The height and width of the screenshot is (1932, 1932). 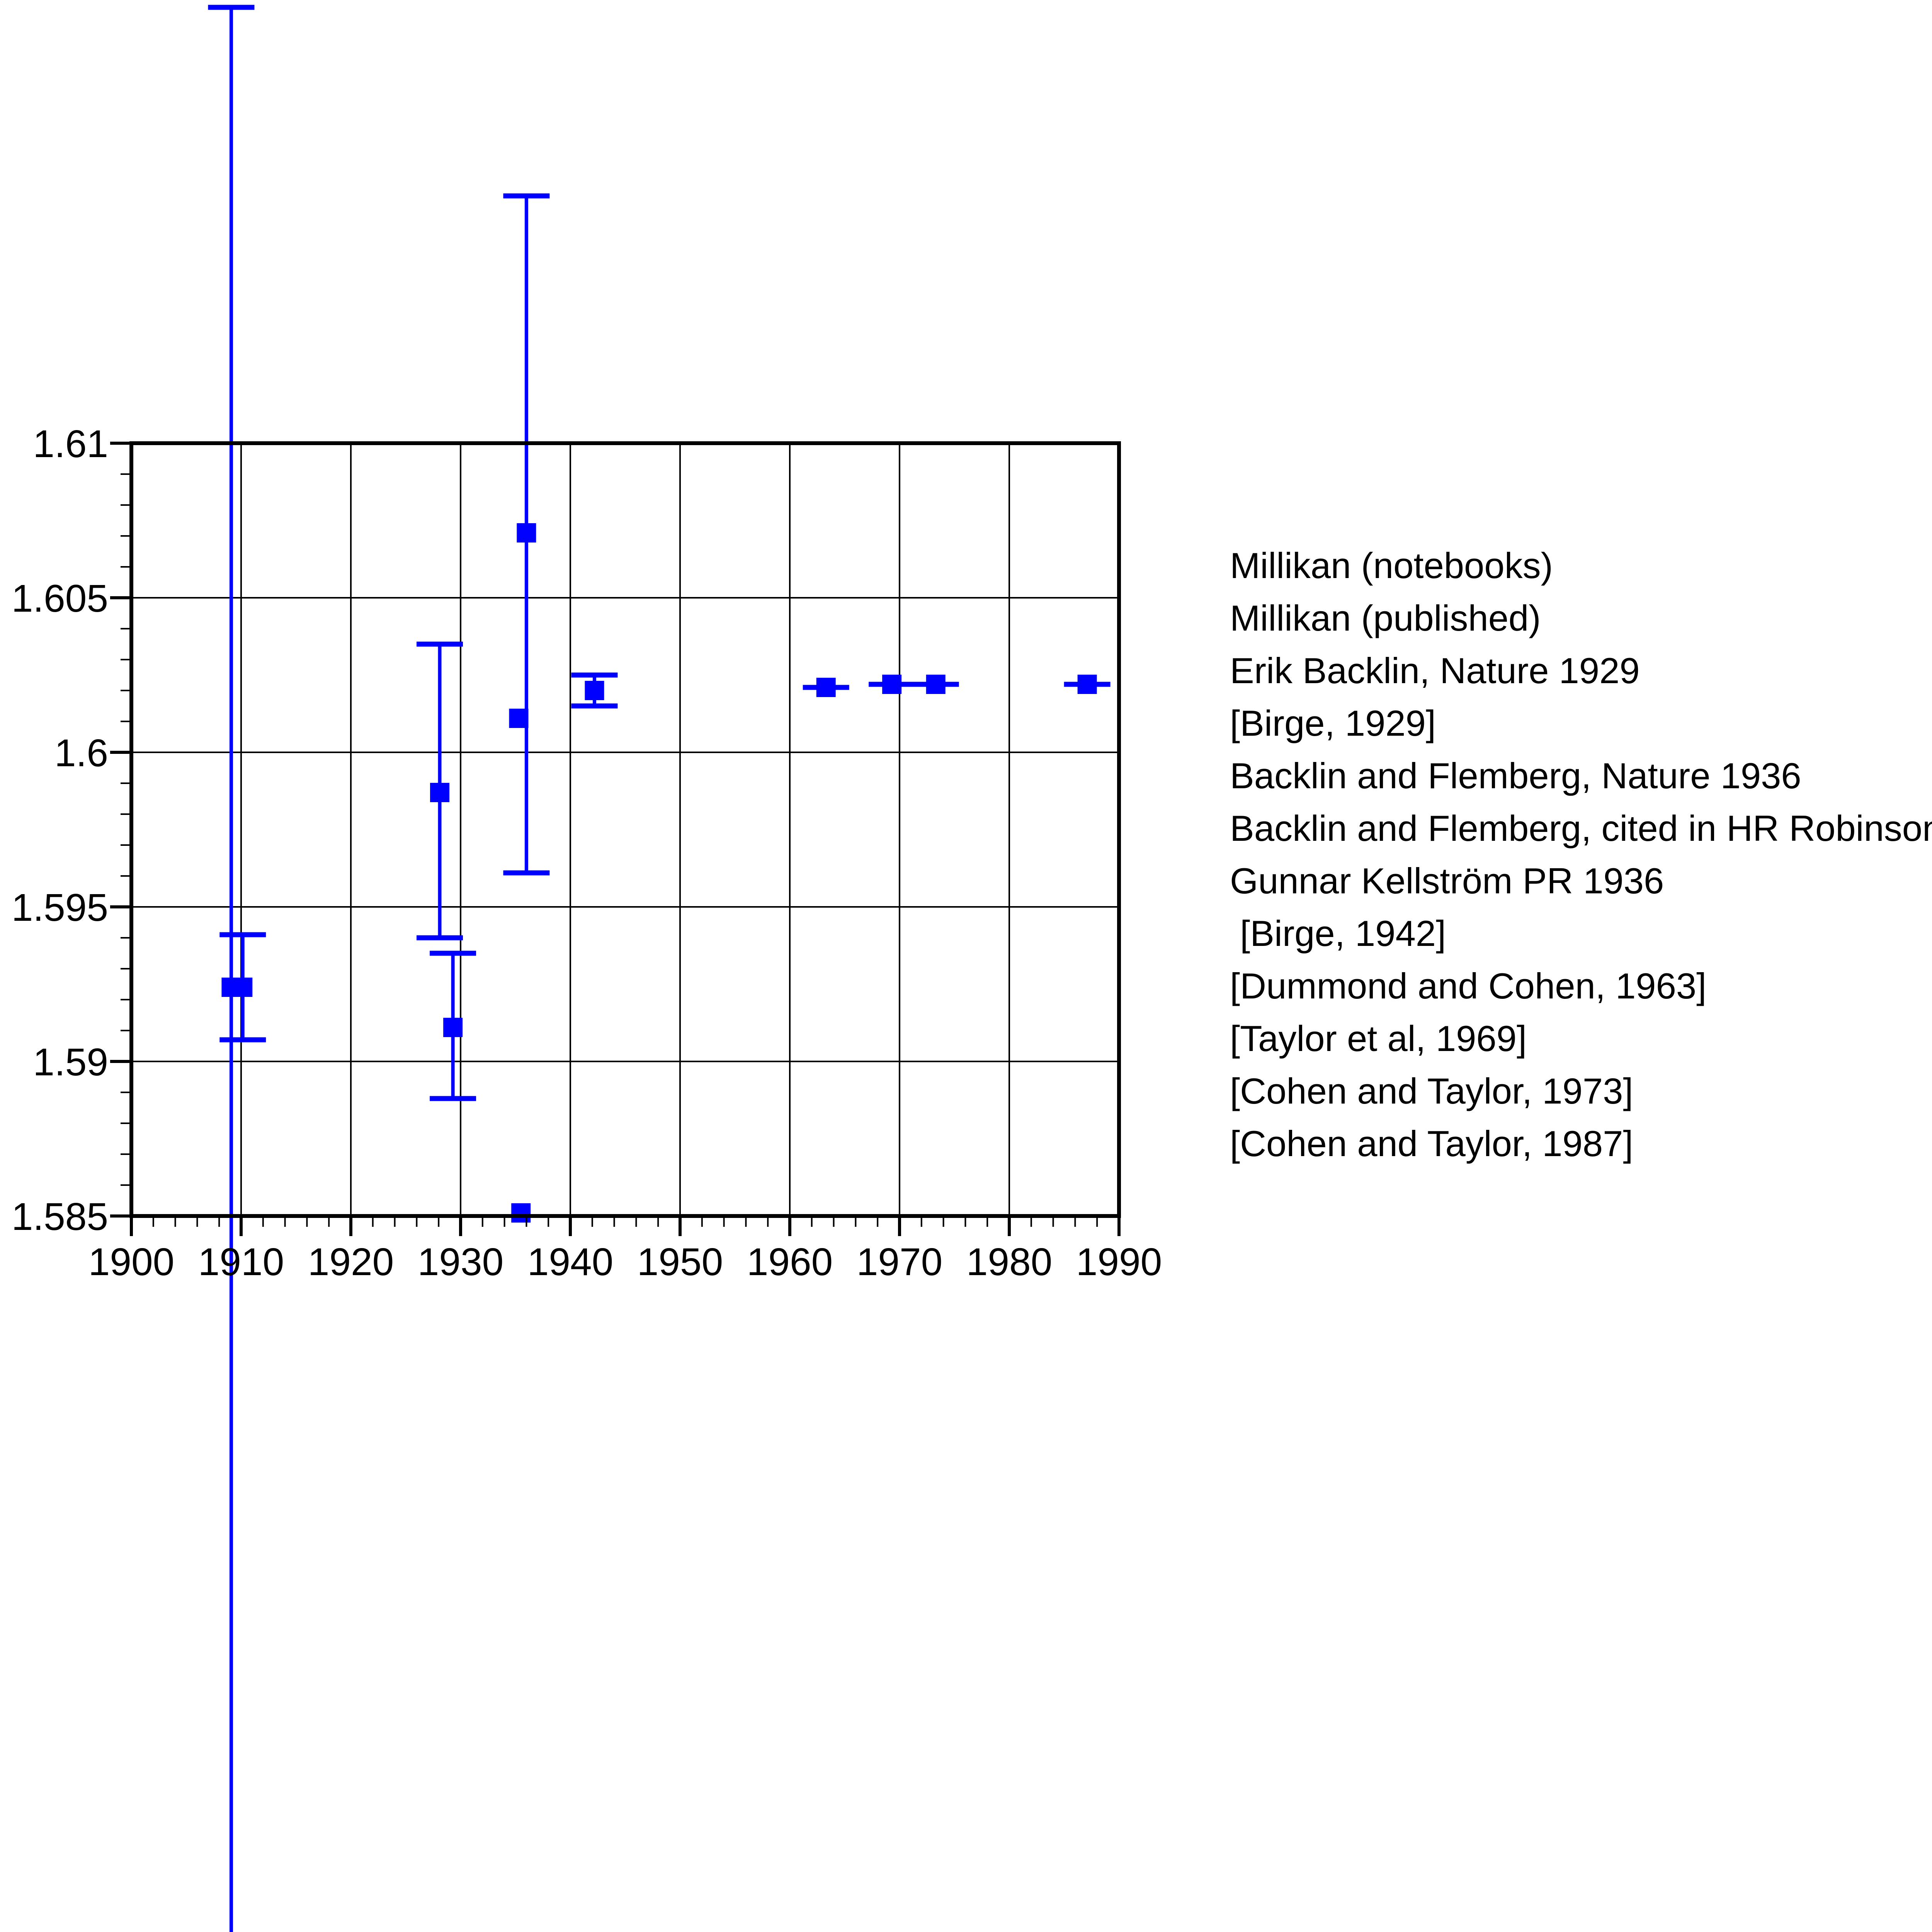 I want to click on x-tick-label: 1980, so click(x=1009, y=1262).